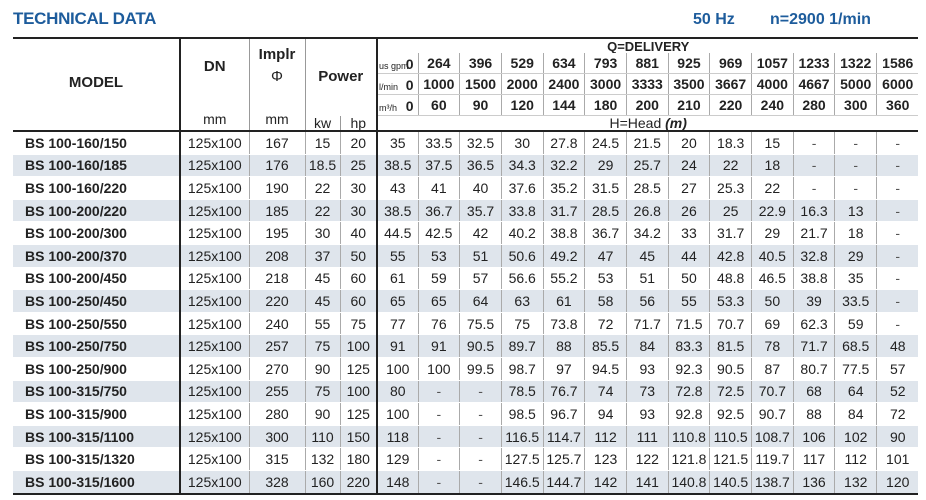  Describe the element at coordinates (480, 233) in the screenshot. I see `head-value-cell: 42` at that location.